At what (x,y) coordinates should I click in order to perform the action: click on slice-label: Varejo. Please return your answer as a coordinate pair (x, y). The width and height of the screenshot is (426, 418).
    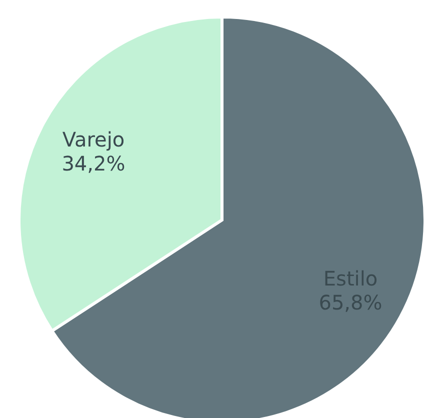
    Looking at the image, I should click on (93, 139).